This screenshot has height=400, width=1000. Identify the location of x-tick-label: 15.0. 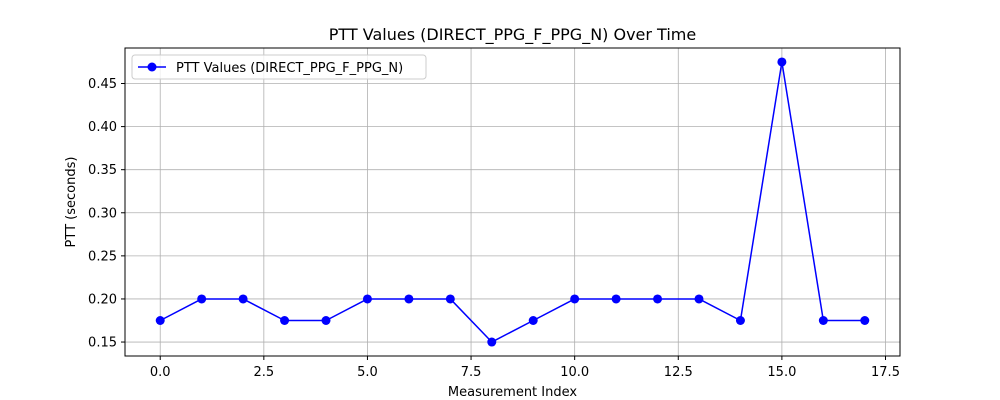
(781, 372).